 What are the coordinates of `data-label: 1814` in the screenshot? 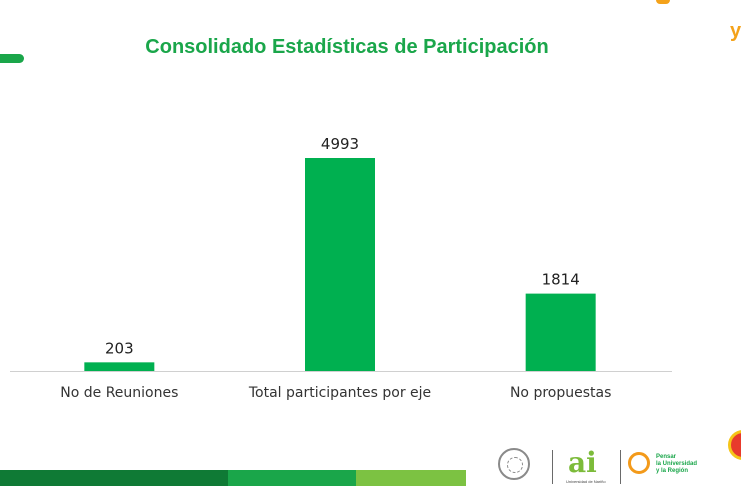 It's located at (561, 280).